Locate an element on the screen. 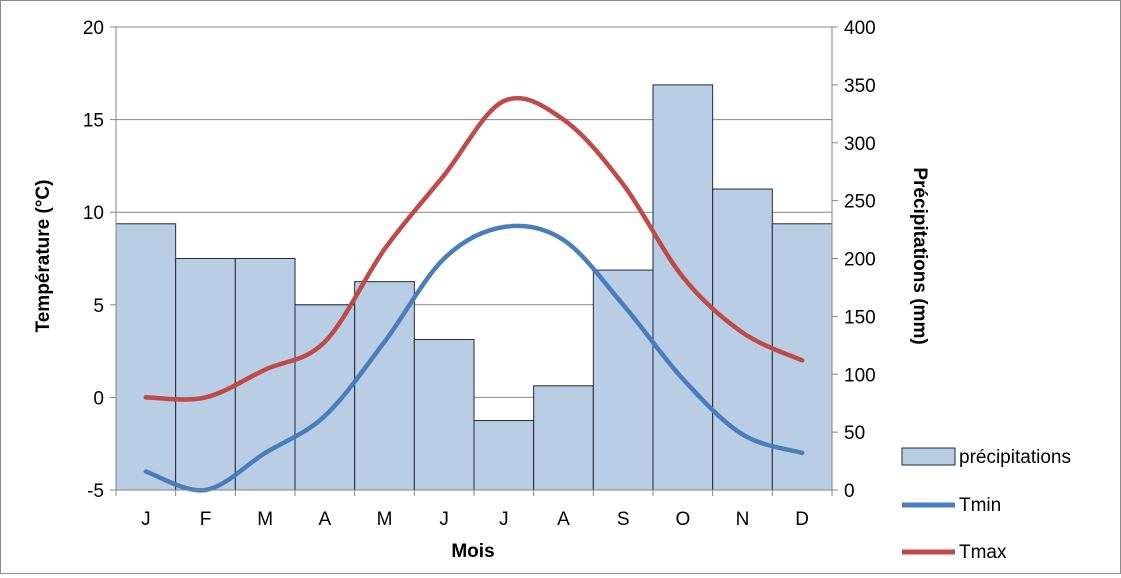 The height and width of the screenshot is (578, 1121). left-axis-title: Température (°C) is located at coordinates (43, 256).